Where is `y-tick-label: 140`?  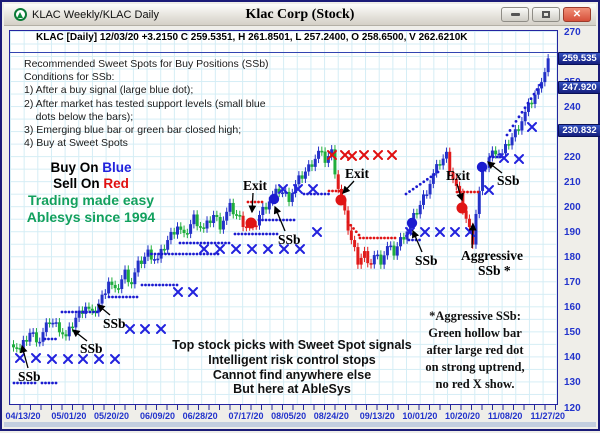 y-tick-label: 140 is located at coordinates (572, 358).